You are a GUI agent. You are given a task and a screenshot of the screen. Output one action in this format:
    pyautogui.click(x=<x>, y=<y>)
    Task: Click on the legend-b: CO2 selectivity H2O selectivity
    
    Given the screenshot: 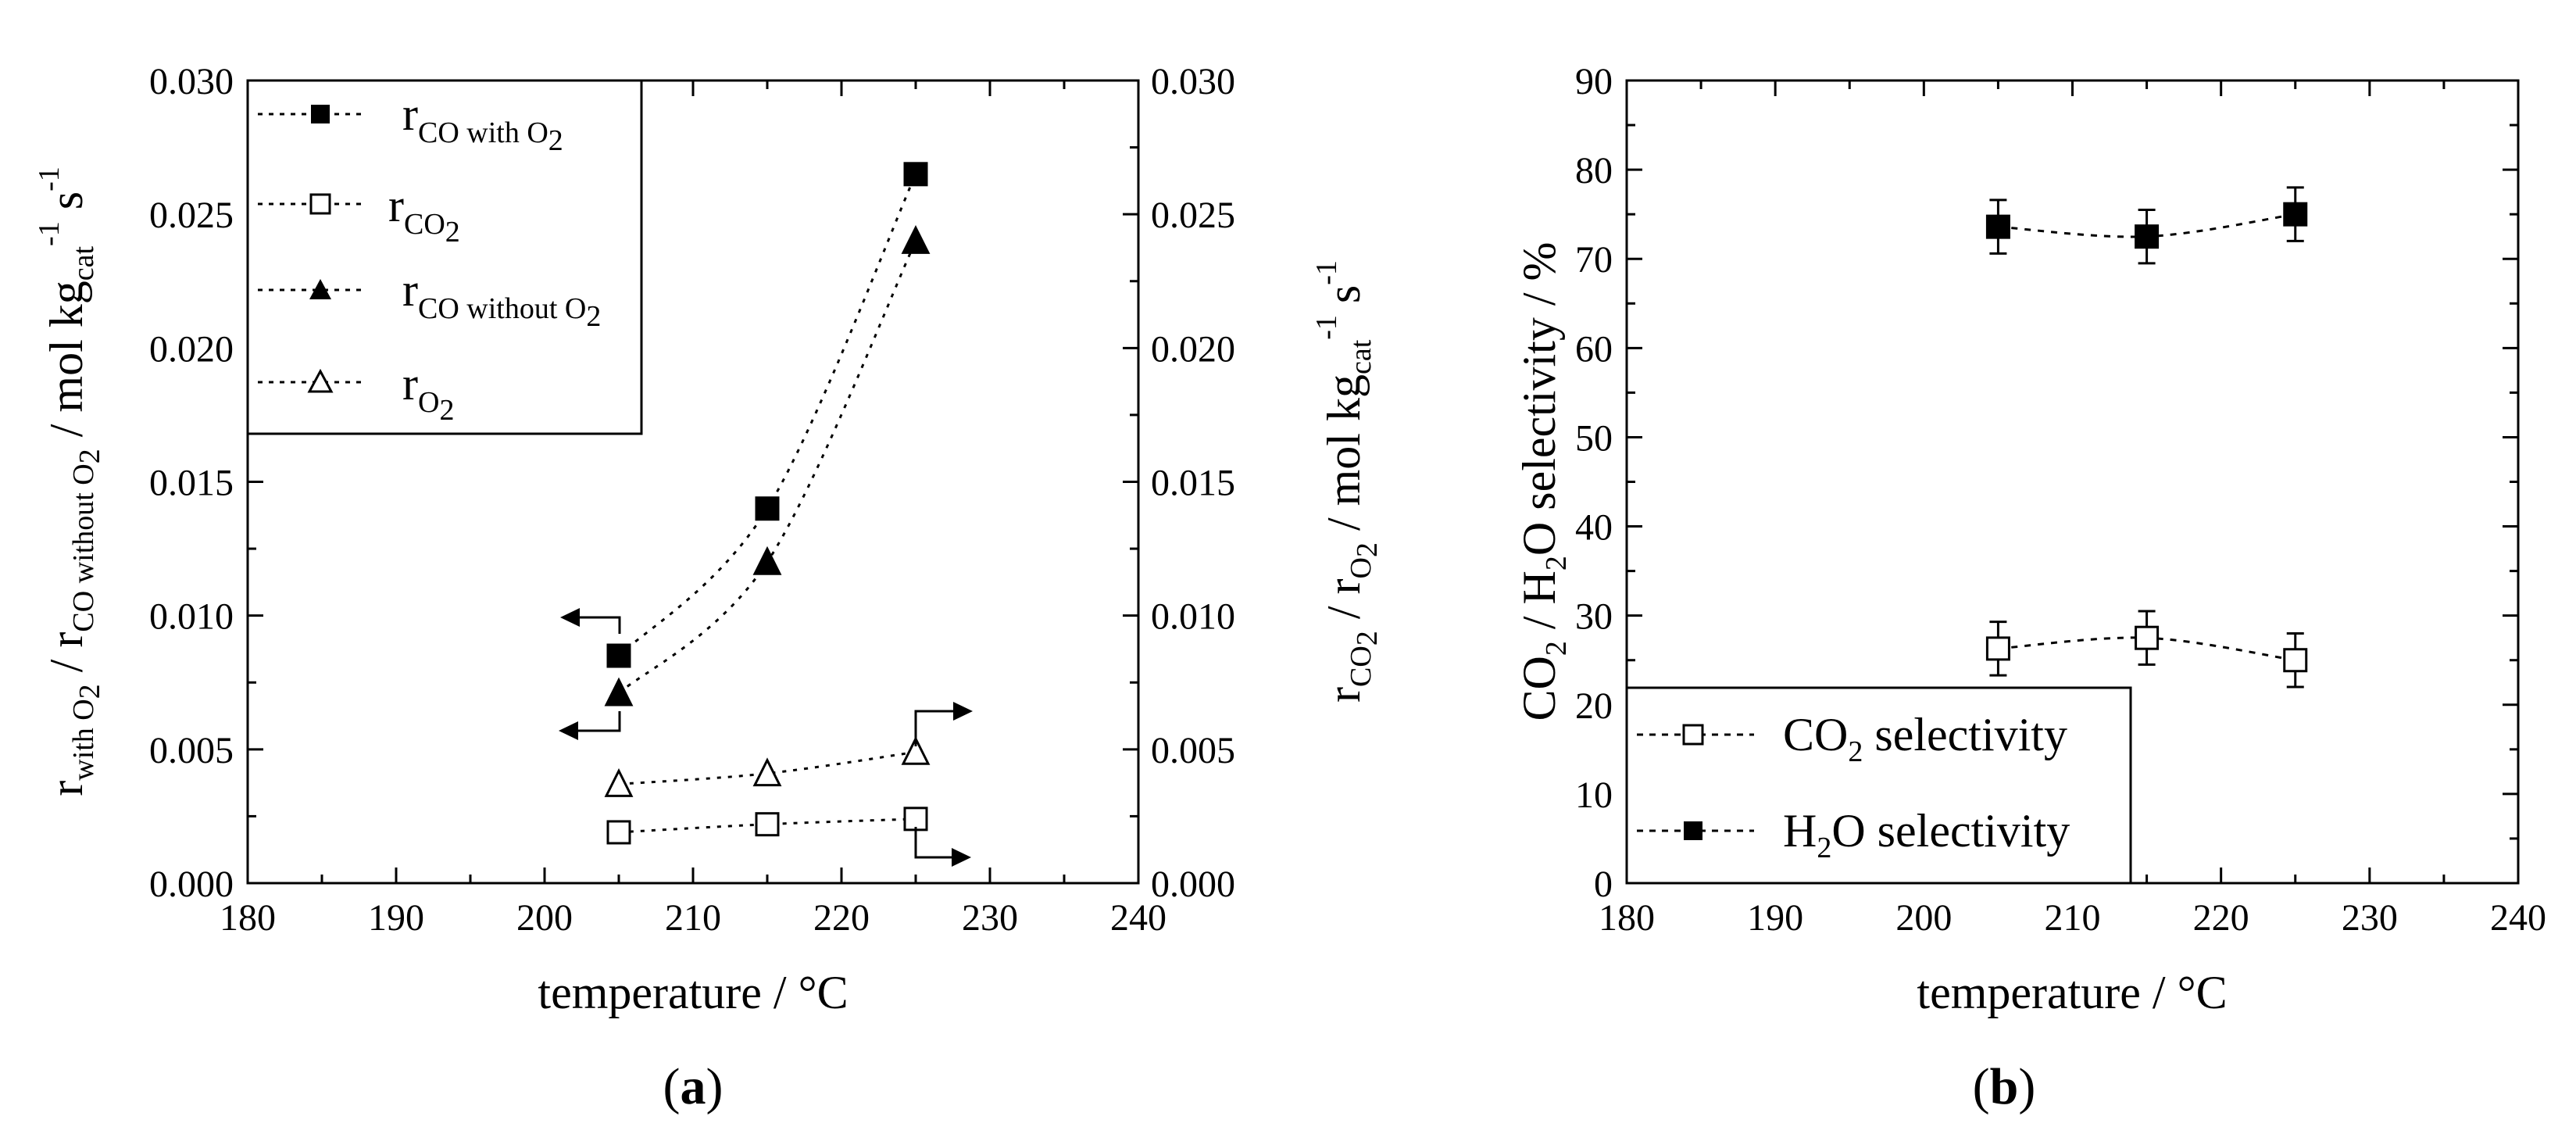 What is the action you would take?
    pyautogui.click(x=1879, y=786)
    